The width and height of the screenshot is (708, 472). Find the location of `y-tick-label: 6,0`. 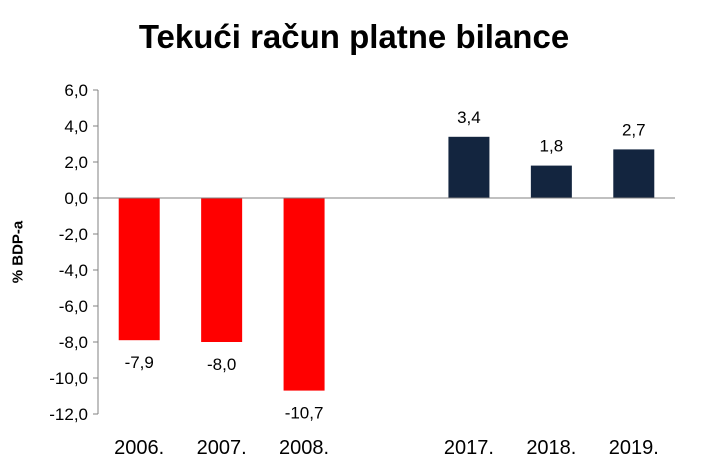

y-tick-label: 6,0 is located at coordinates (76, 90).